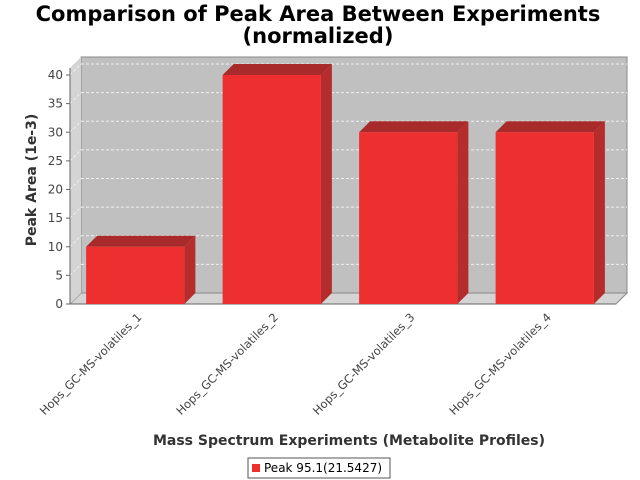  I want to click on y-tick-label: 15, so click(55, 218).